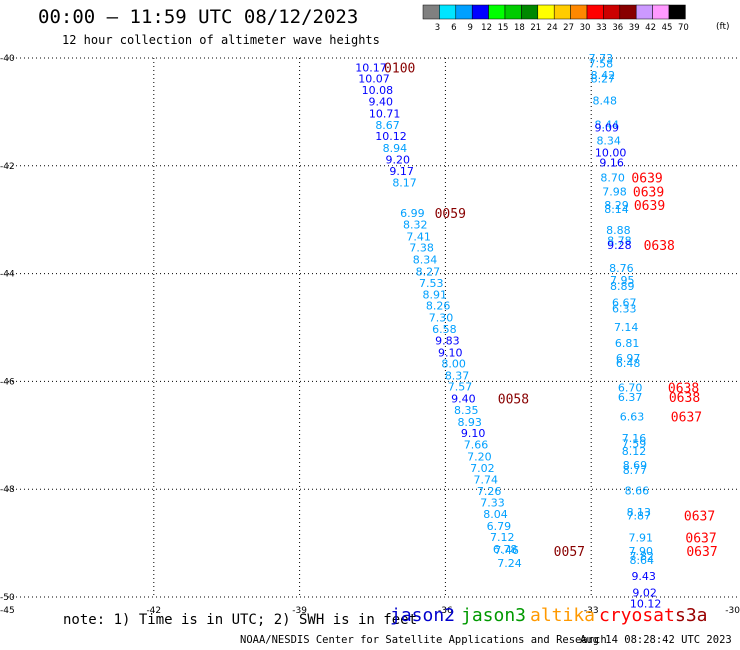 Image resolution: width=740 pixels, height=650 pixels. What do you see at coordinates (644, 593) in the screenshot?
I see `wave-height-point: 9.02` at bounding box center [644, 593].